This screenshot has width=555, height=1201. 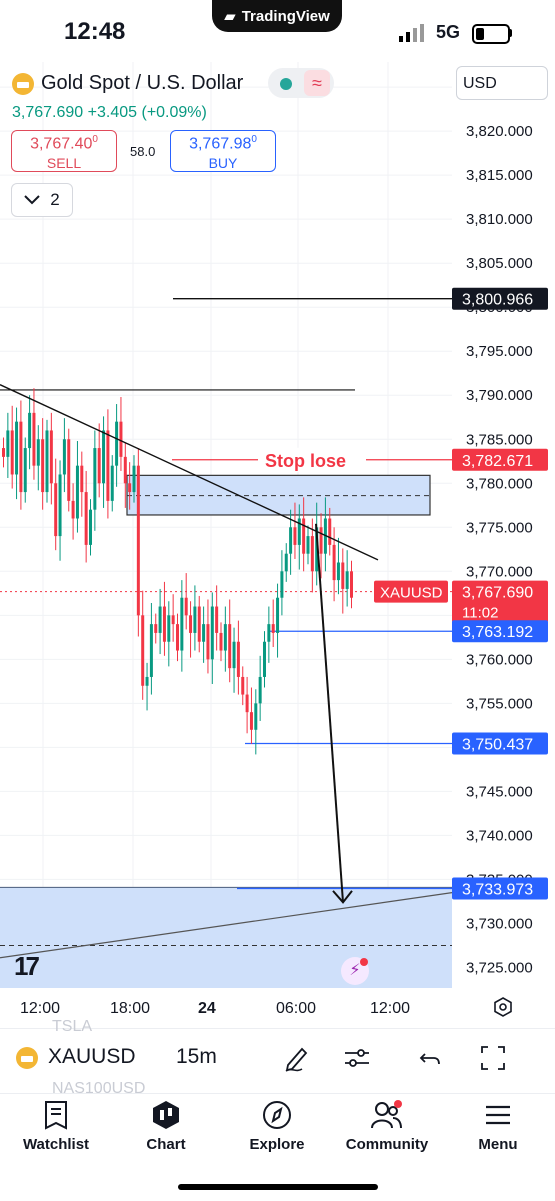 I want to click on symbol-selector: XAUUSD, so click(x=92, y=1056).